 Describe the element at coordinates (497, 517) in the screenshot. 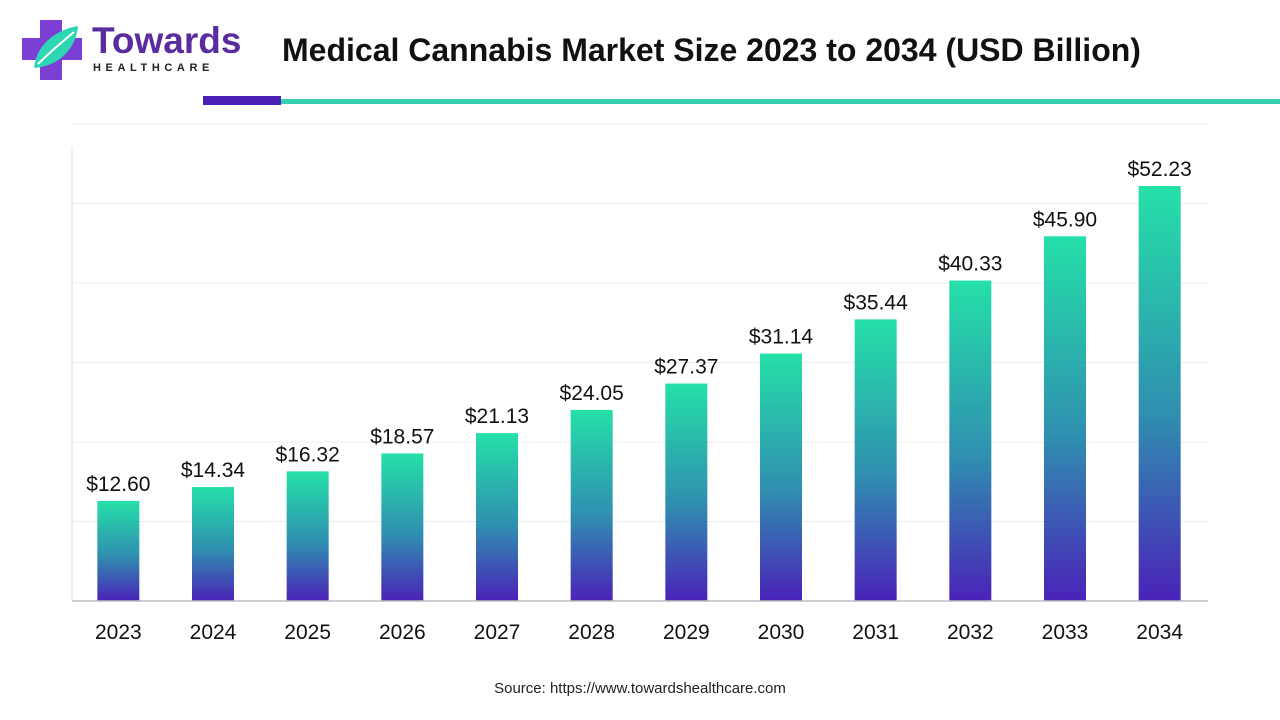

I see `bar-2027` at that location.